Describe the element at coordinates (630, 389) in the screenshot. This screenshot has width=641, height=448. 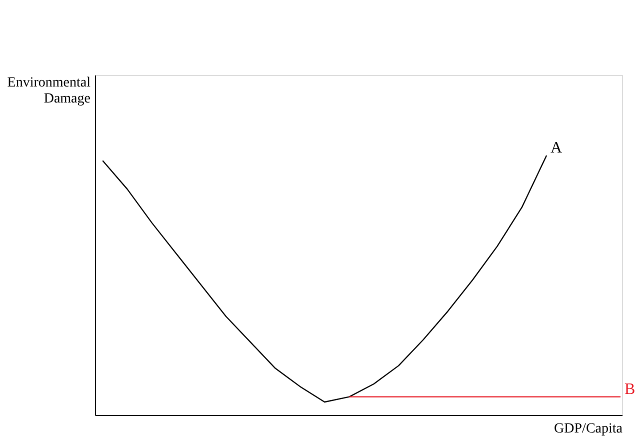
I see `series-label: B` at that location.